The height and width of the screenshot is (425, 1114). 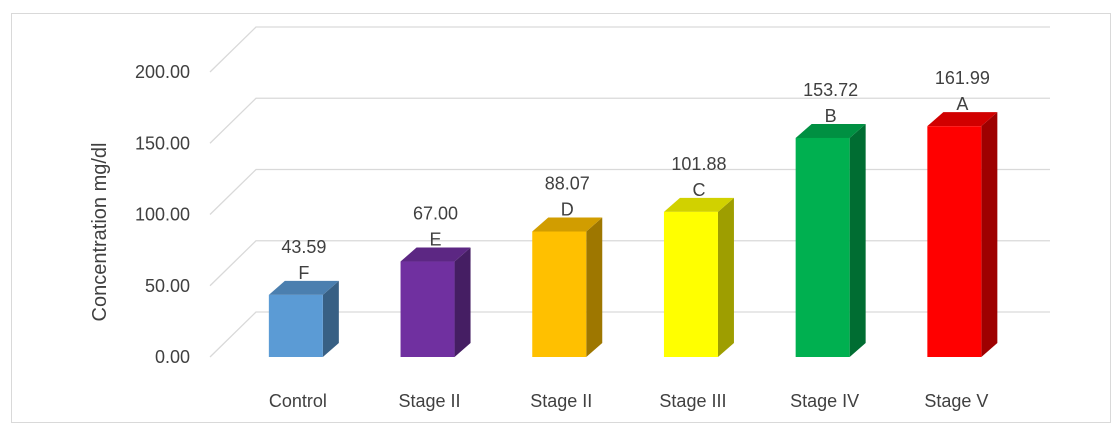 What do you see at coordinates (303, 273) in the screenshot?
I see `data-label-letter: F` at bounding box center [303, 273].